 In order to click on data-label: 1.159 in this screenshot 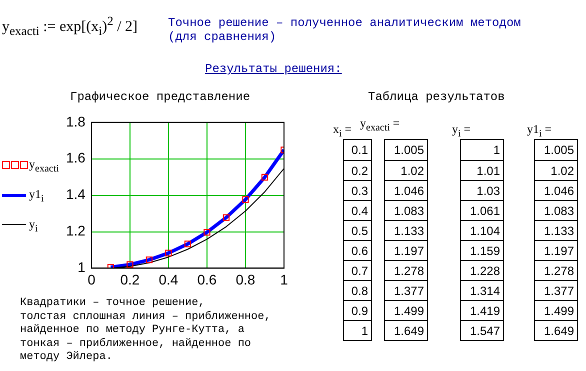, I will do `click(482, 250)`.